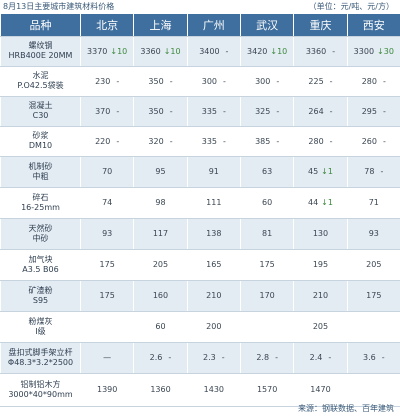  I want to click on variety-cell: 螺纹钢 HRB400E 20MM, so click(40, 51).